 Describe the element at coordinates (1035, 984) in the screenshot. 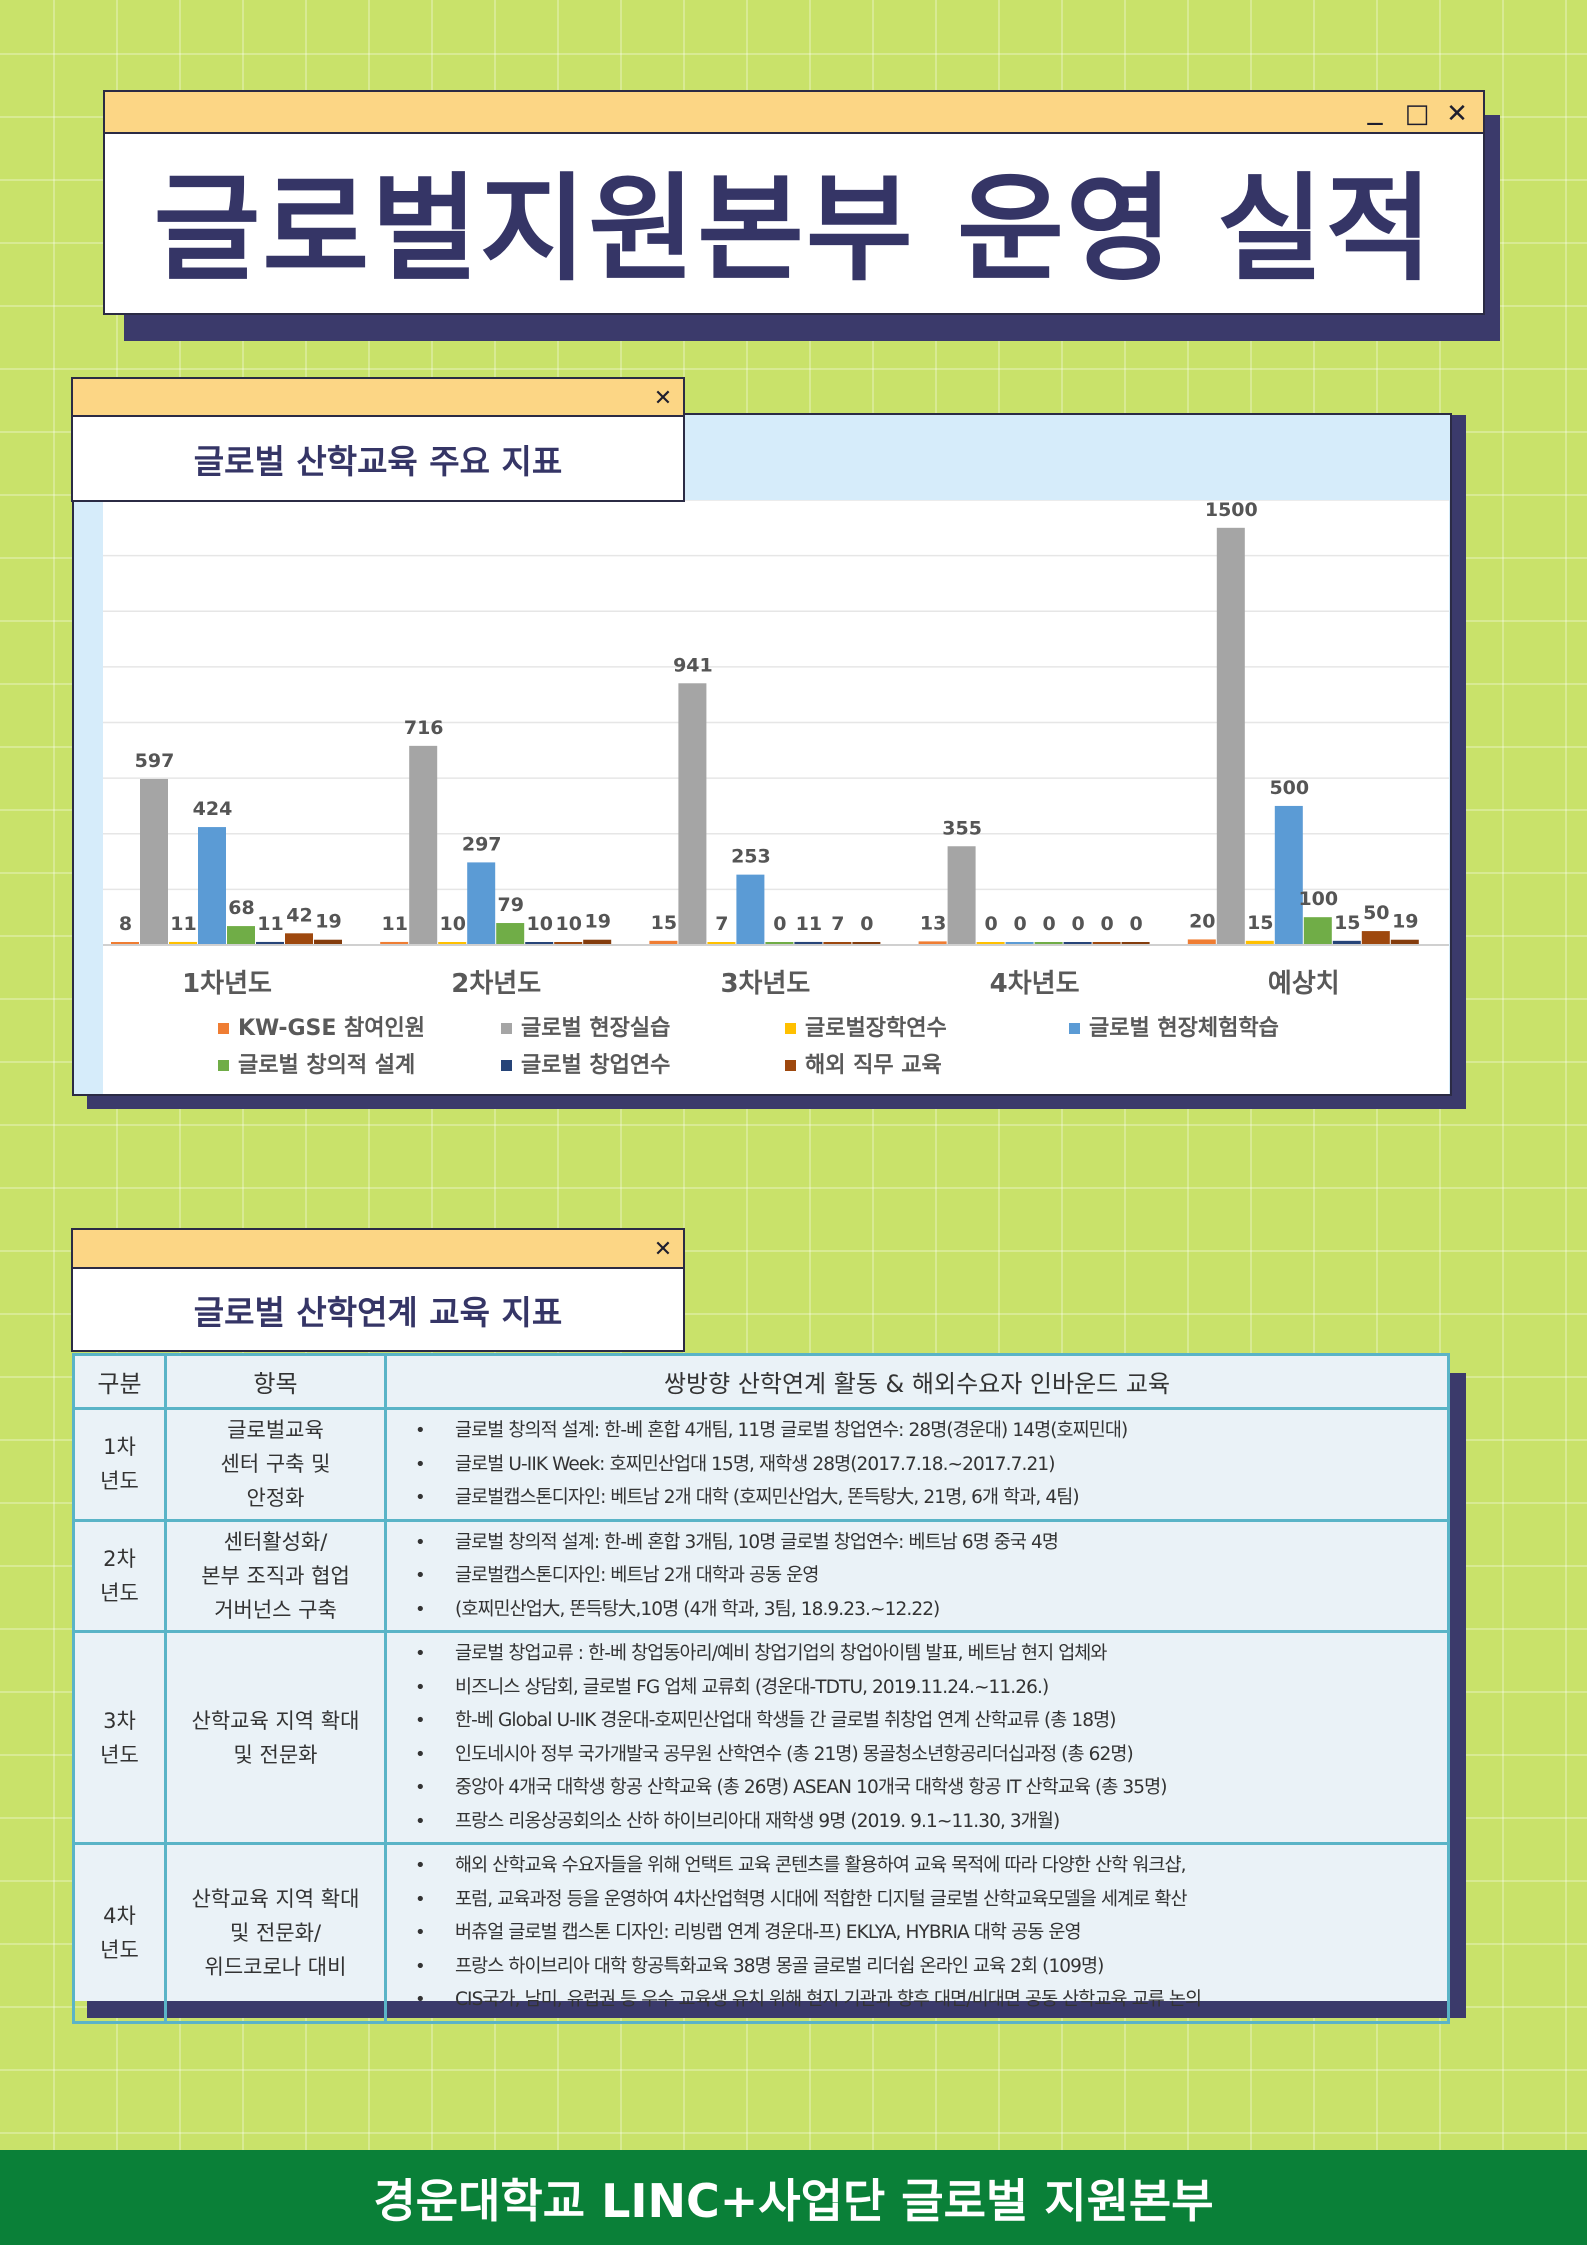

I see `category-label: 4차년도` at that location.